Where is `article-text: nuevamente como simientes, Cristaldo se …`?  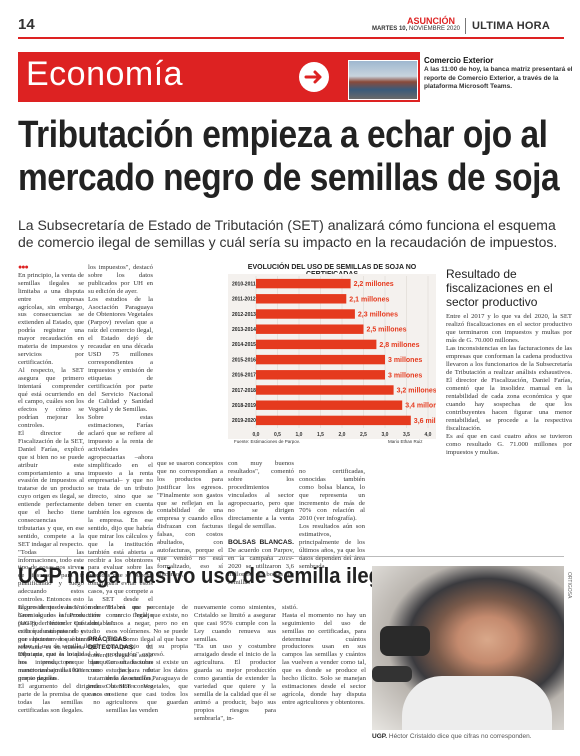
article-text: nuevamente como simientes, Cristaldo se … is located at coordinates (235, 662).